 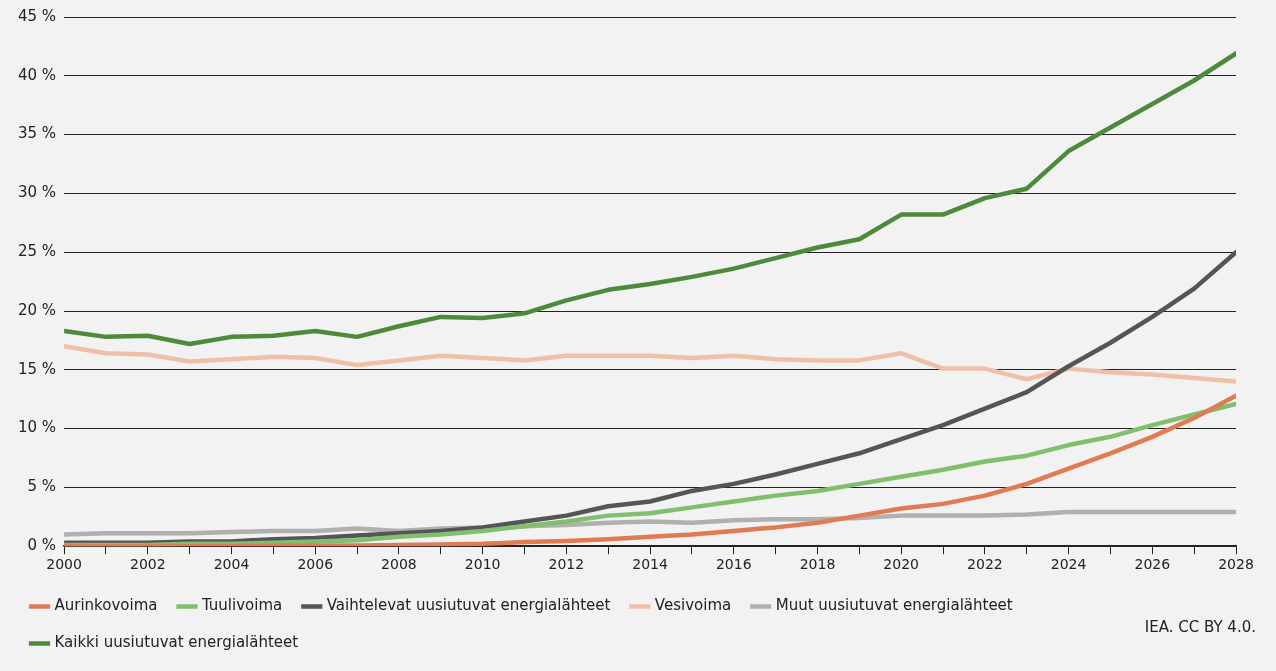 I want to click on x-tick-label: 2006, so click(x=315, y=564).